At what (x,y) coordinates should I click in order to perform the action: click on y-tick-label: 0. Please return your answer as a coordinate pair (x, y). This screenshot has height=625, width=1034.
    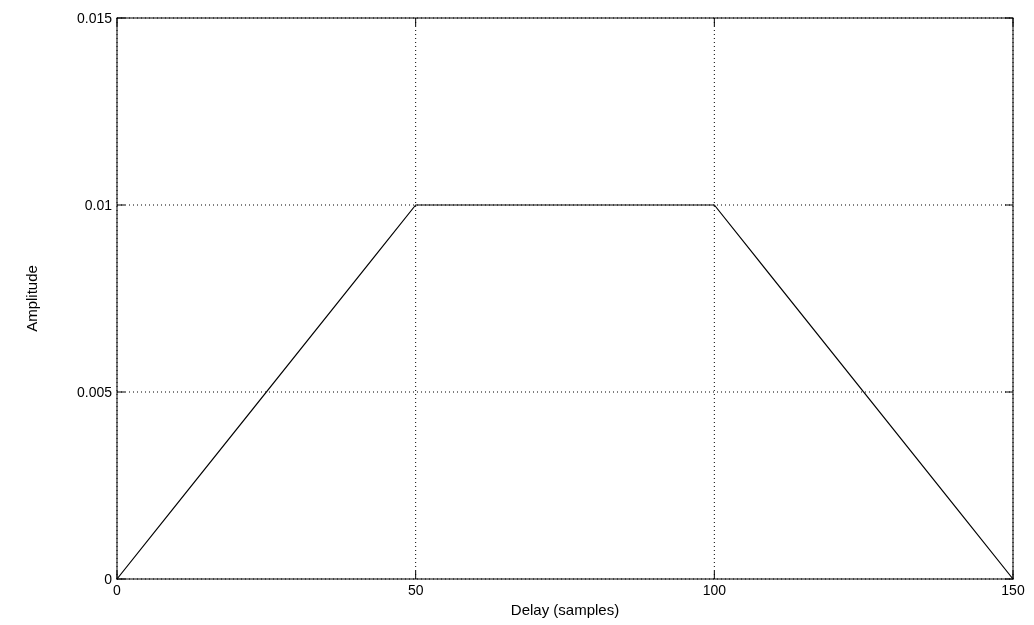
    Looking at the image, I should click on (108, 578).